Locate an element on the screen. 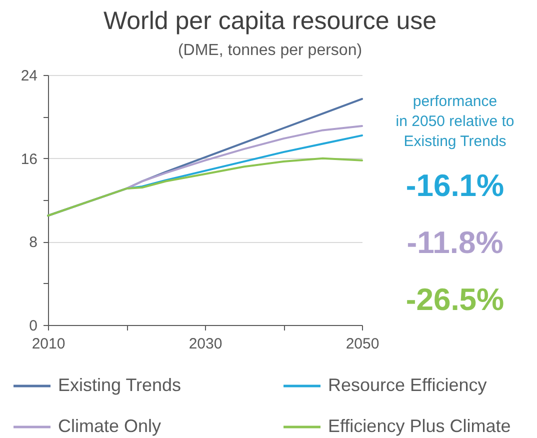 The width and height of the screenshot is (537, 438). text: -11.8% is located at coordinates (455, 242).